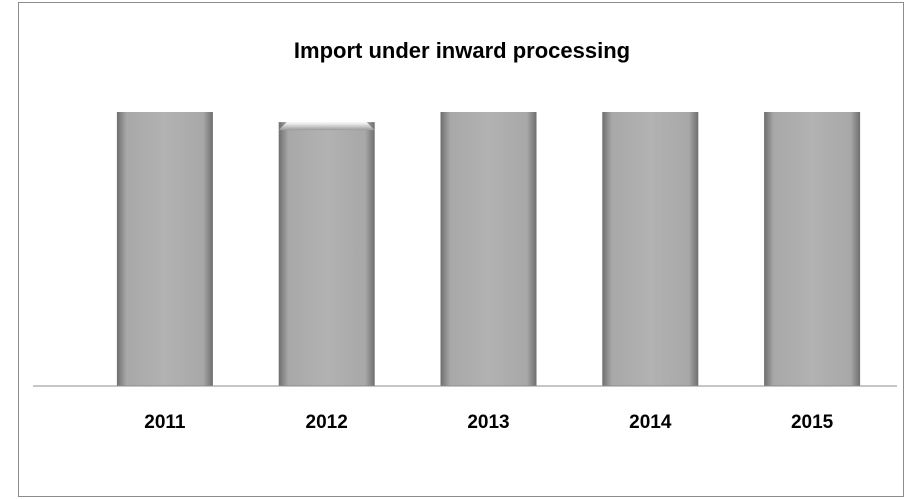  What do you see at coordinates (650, 249) in the screenshot?
I see `bar-2014` at bounding box center [650, 249].